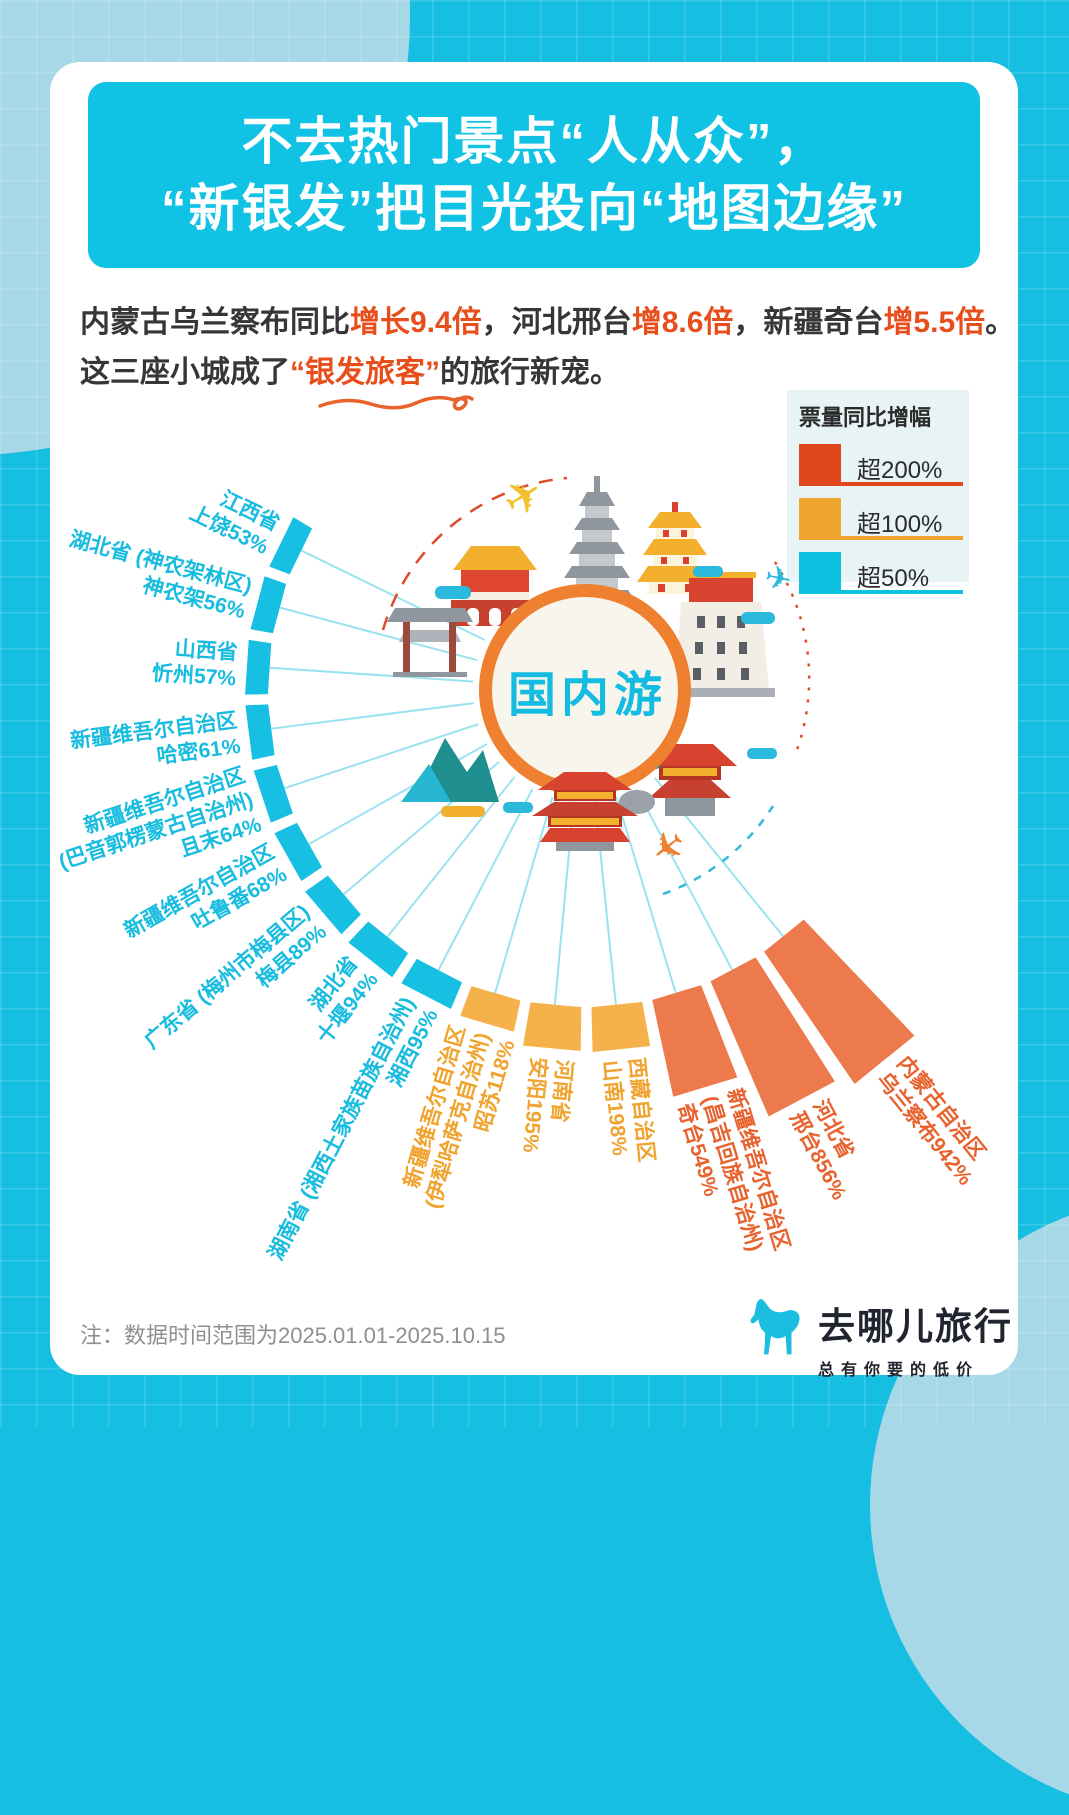 This screenshot has width=1069, height=1815. Describe the element at coordinates (258, 668) in the screenshot. I see `radial-bar-山西省 忻州` at that location.